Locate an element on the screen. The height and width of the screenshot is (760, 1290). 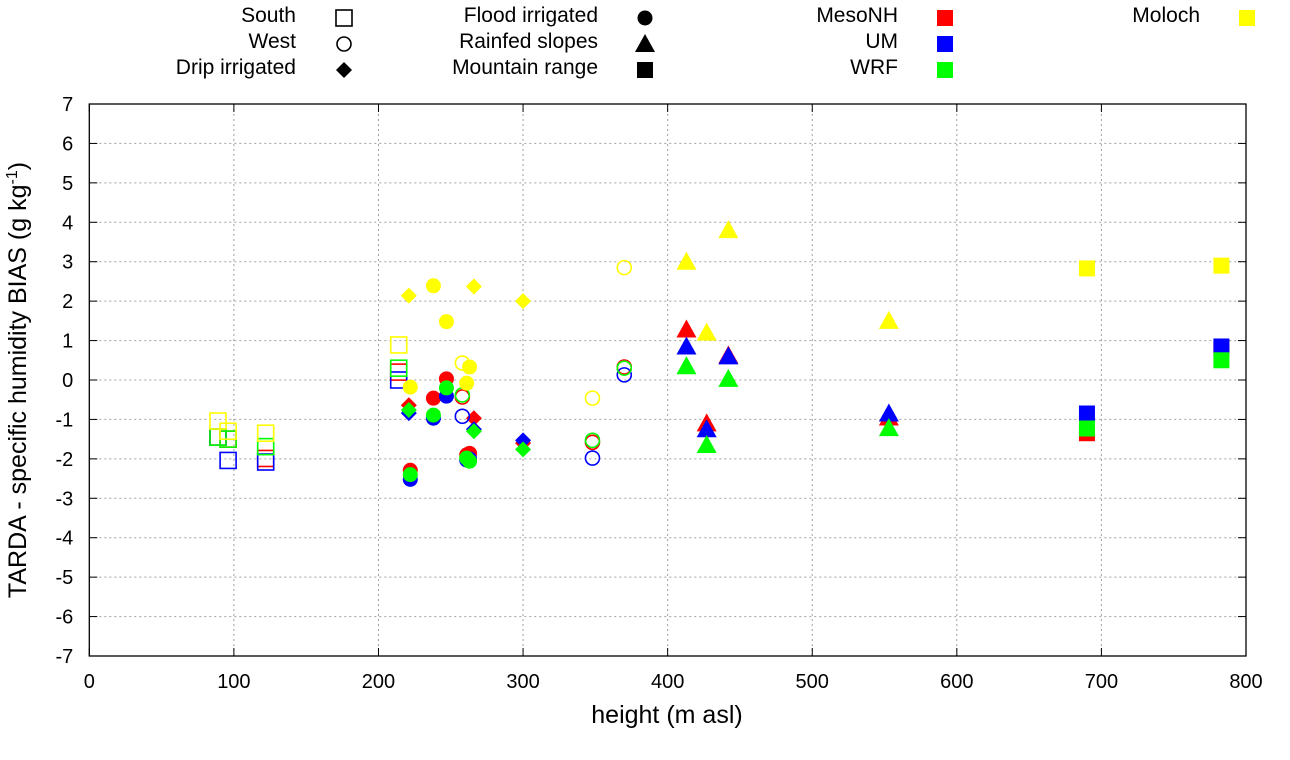
y-tick-label: 4 is located at coordinates (67, 223).